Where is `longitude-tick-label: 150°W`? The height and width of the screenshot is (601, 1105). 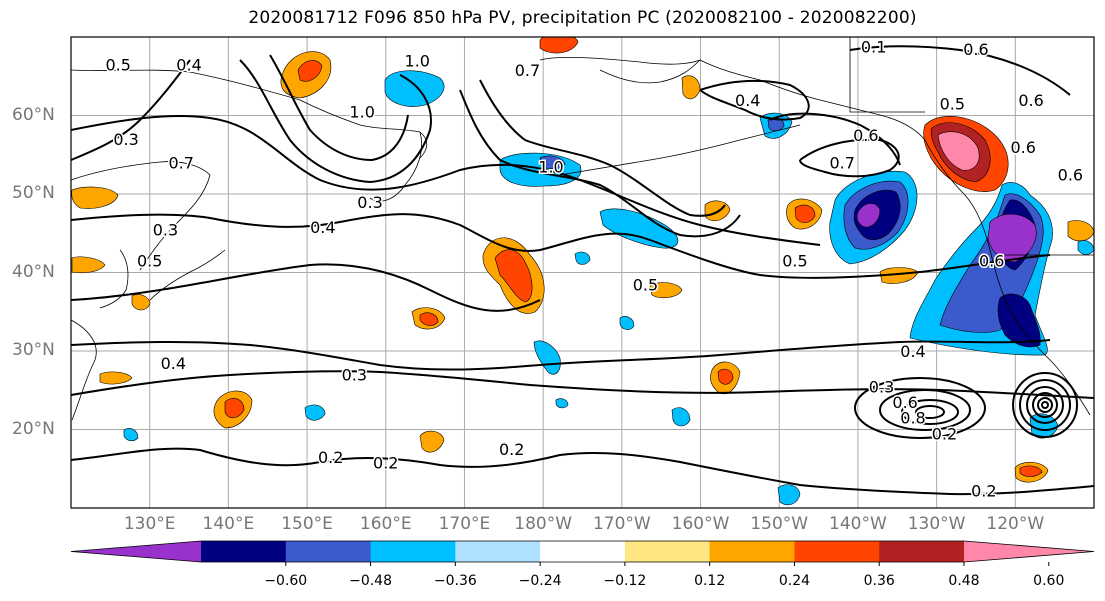
longitude-tick-label: 150°W is located at coordinates (779, 524).